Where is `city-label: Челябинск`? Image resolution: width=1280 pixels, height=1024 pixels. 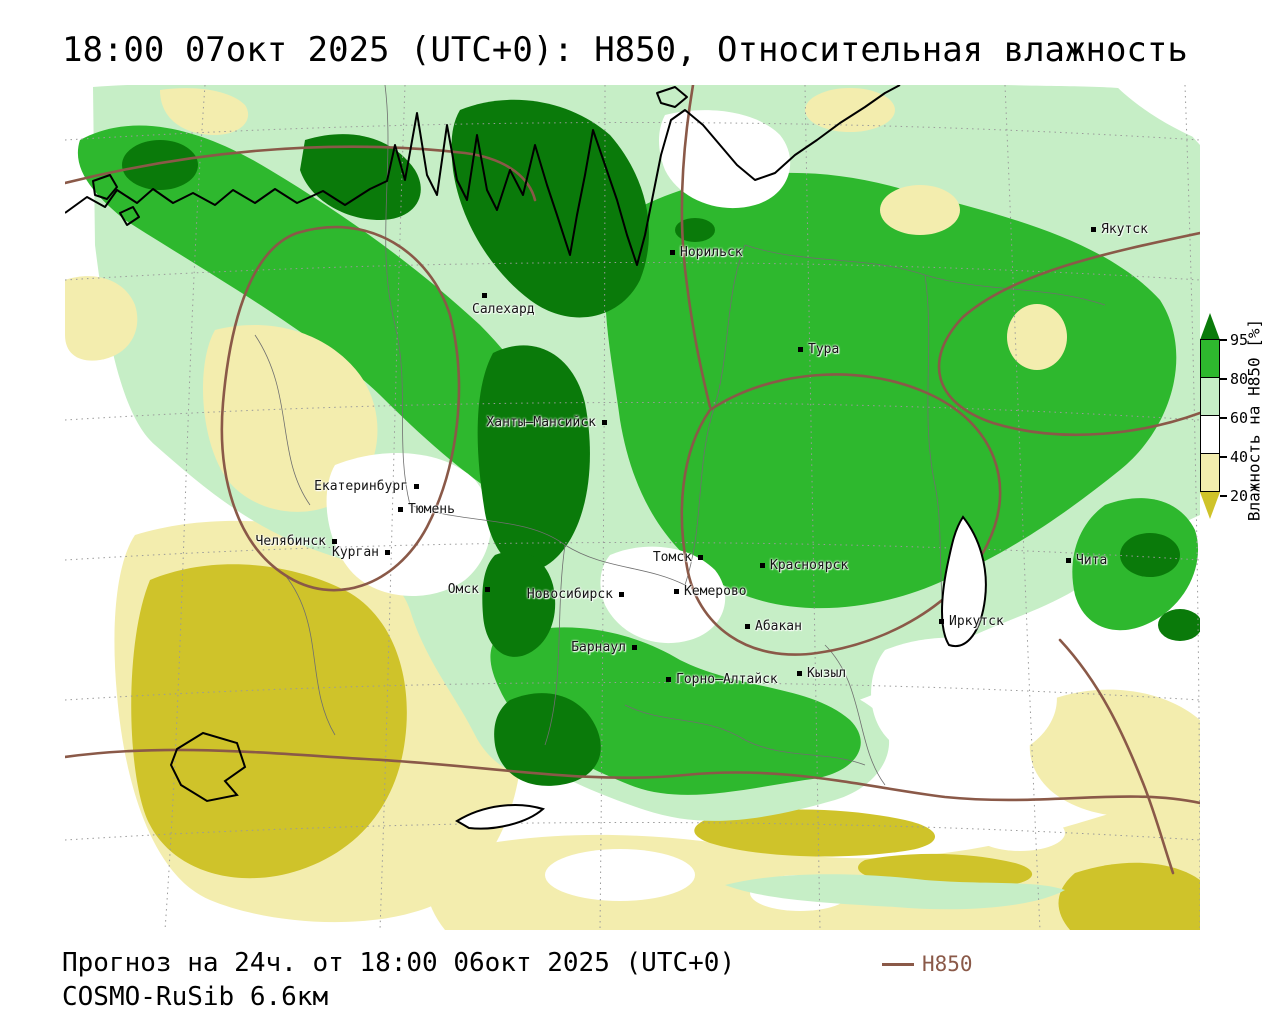 city-label: Челябинск is located at coordinates (290, 541).